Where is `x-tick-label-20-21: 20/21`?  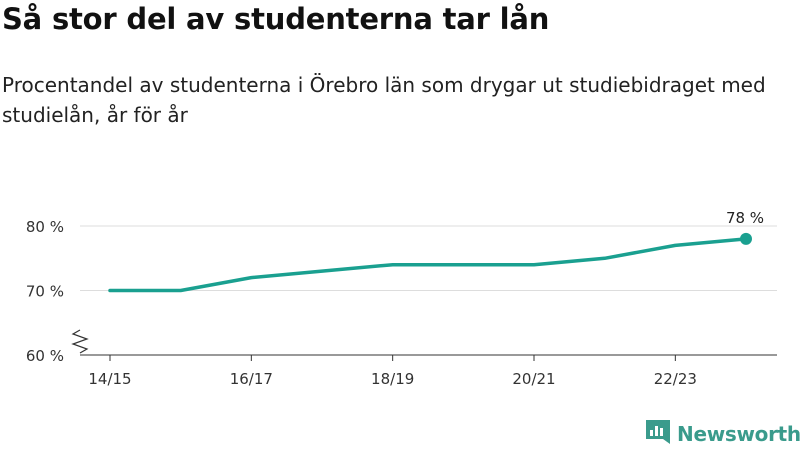
x-tick-label-20-21: 20/21 is located at coordinates (533, 379).